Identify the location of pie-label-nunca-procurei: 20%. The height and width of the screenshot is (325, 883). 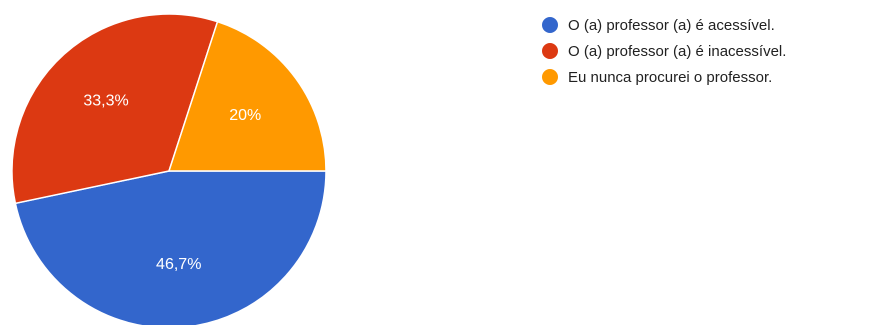
(245, 115).